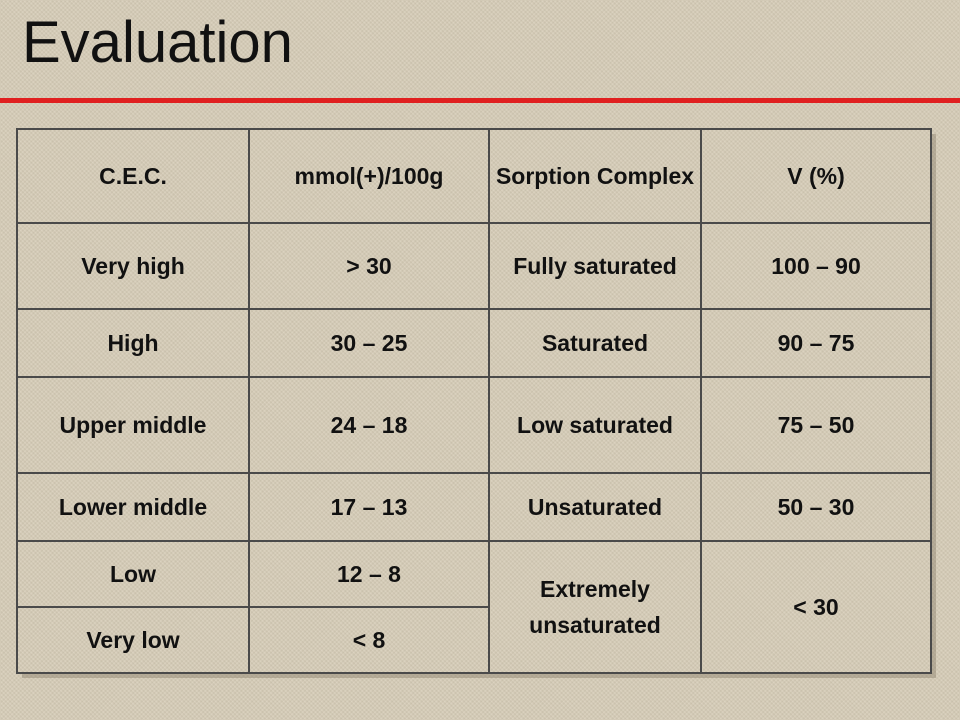  Describe the element at coordinates (369, 266) in the screenshot. I see `cec-value: > 30` at that location.